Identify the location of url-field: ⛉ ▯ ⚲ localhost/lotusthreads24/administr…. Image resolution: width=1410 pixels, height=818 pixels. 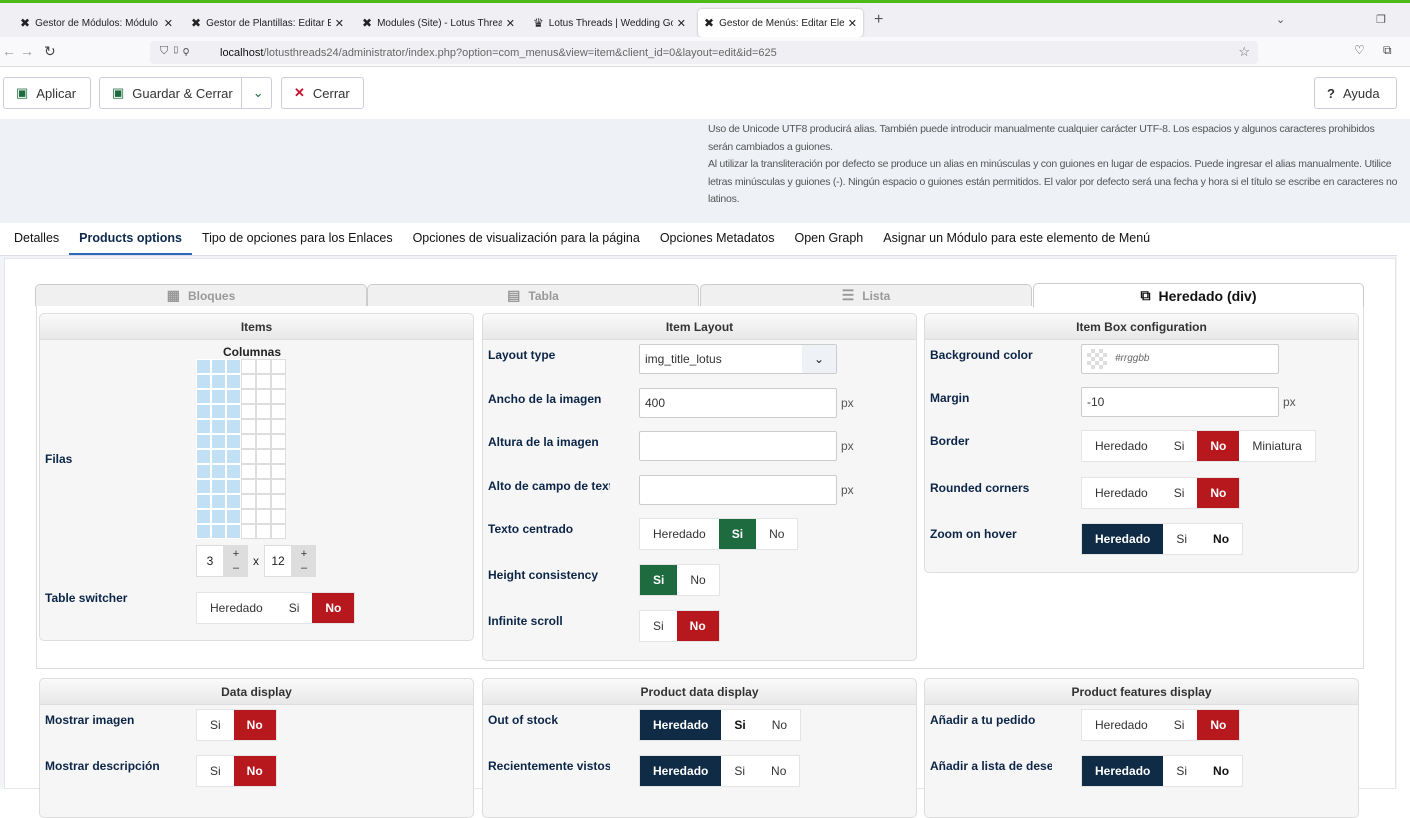
(704, 52).